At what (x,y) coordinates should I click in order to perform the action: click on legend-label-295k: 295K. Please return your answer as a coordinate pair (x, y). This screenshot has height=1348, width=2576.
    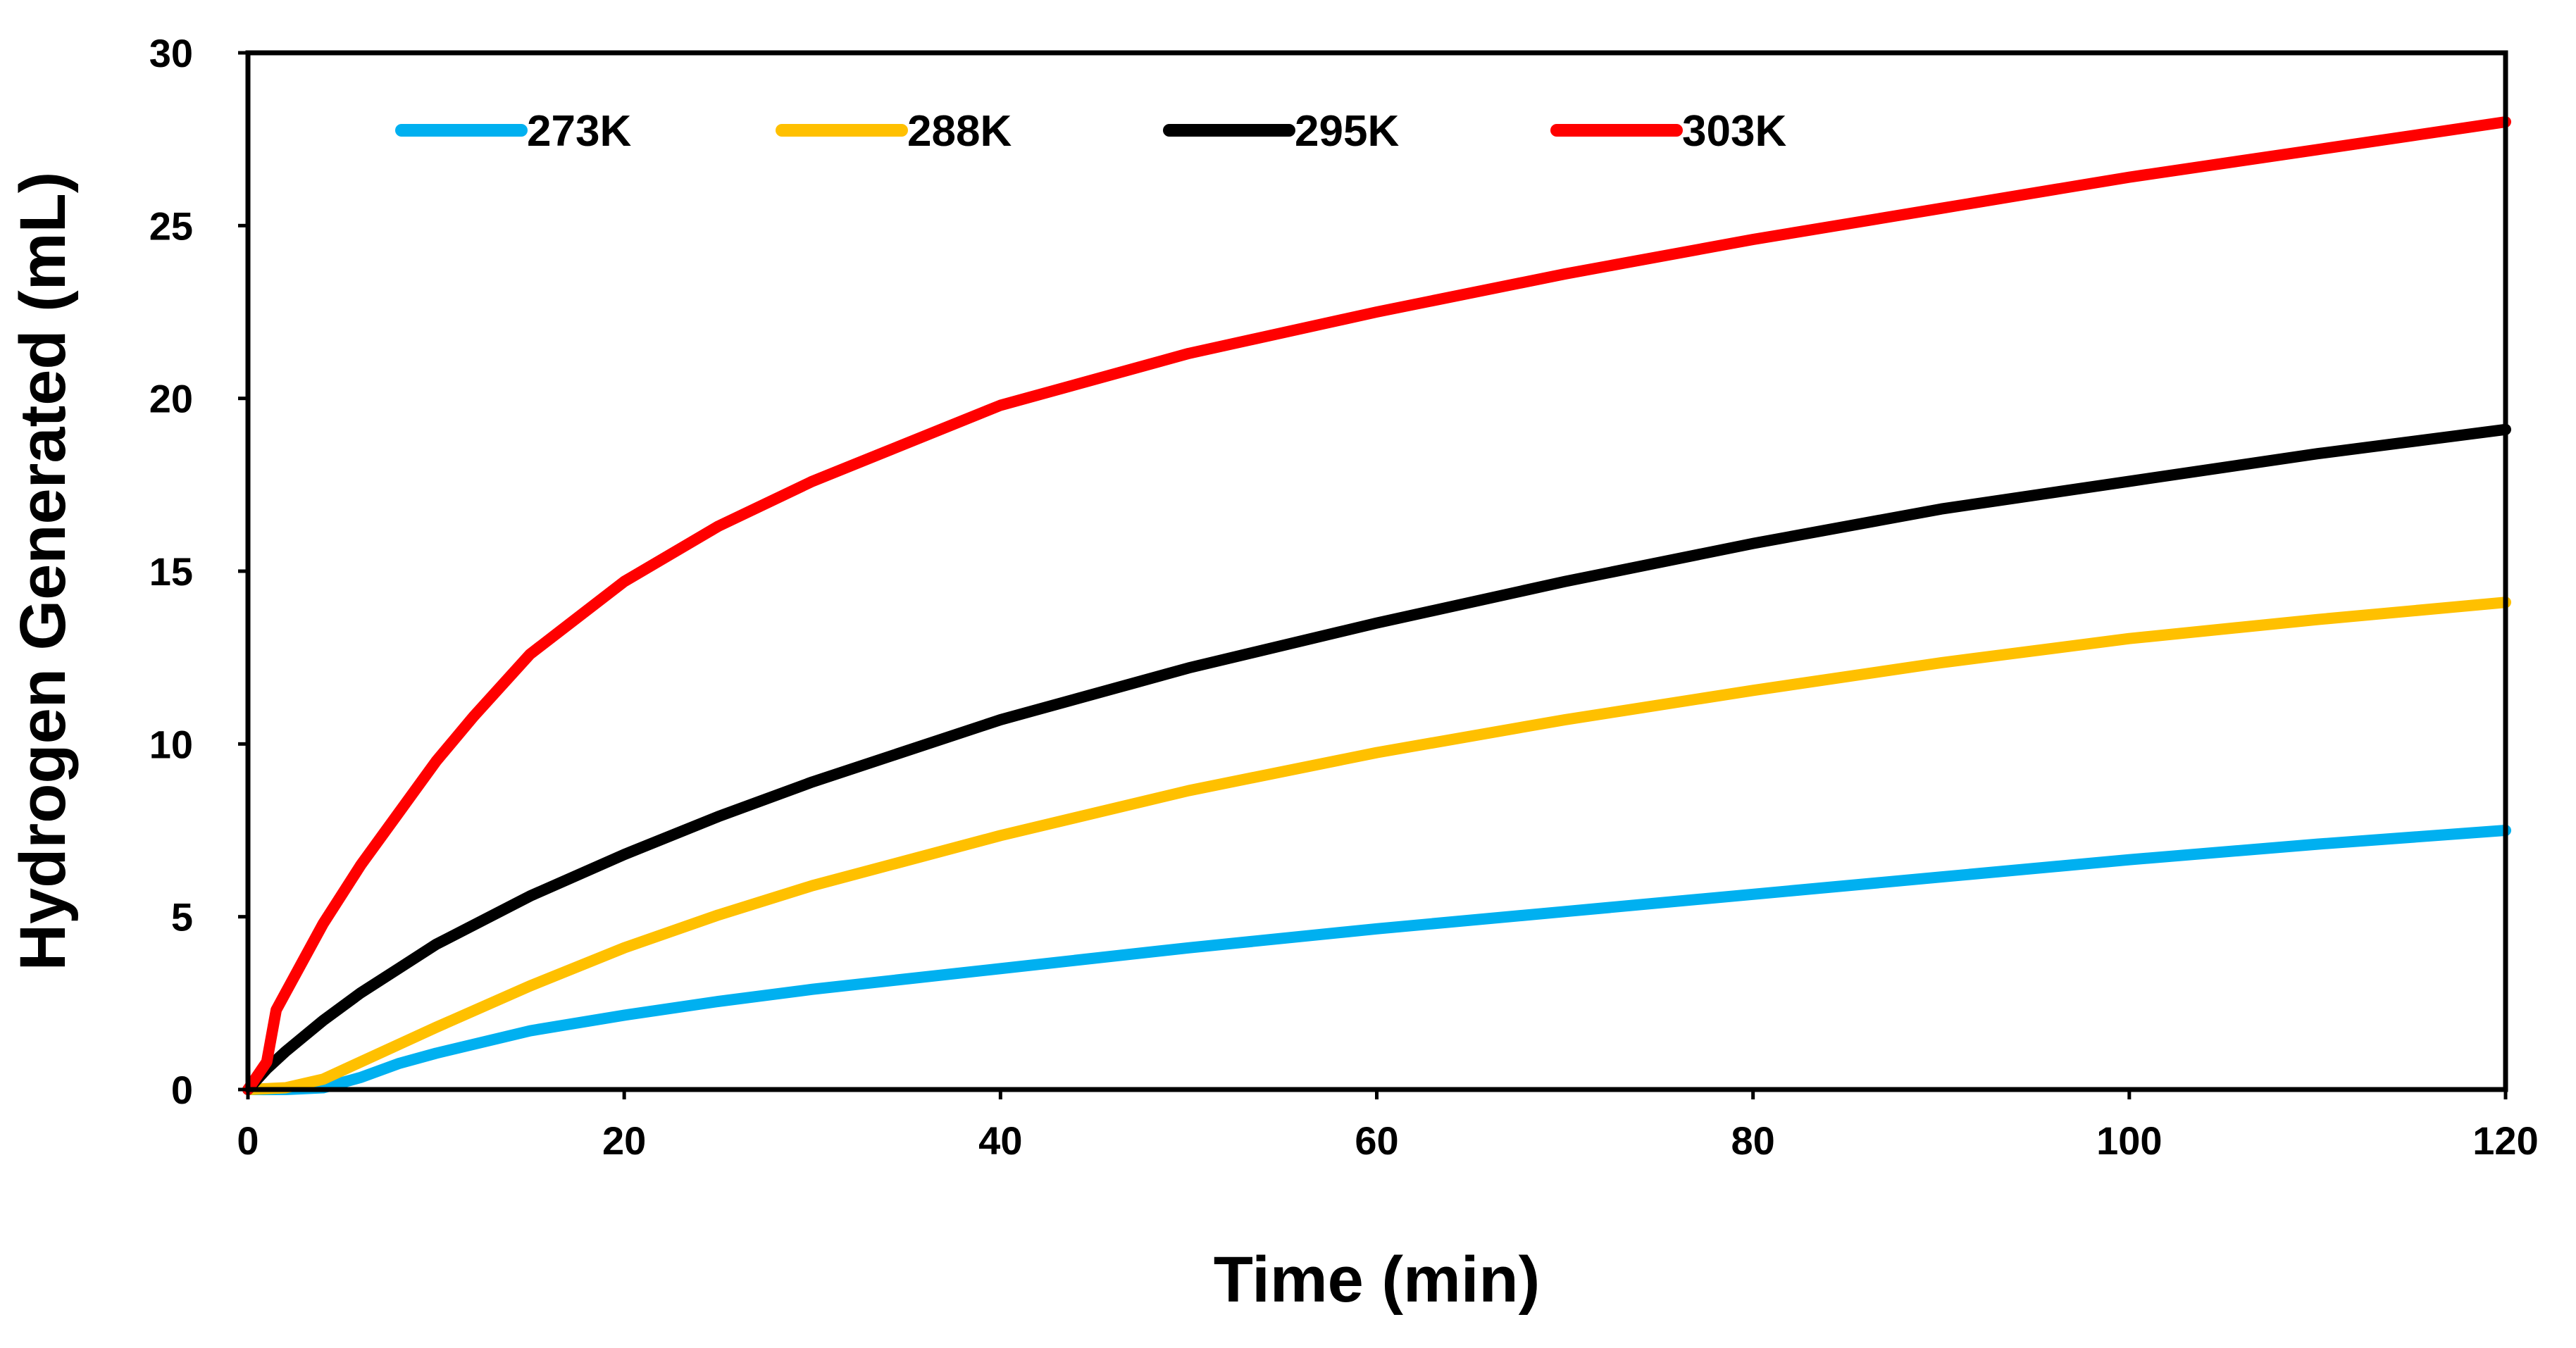
    Looking at the image, I should click on (1347, 132).